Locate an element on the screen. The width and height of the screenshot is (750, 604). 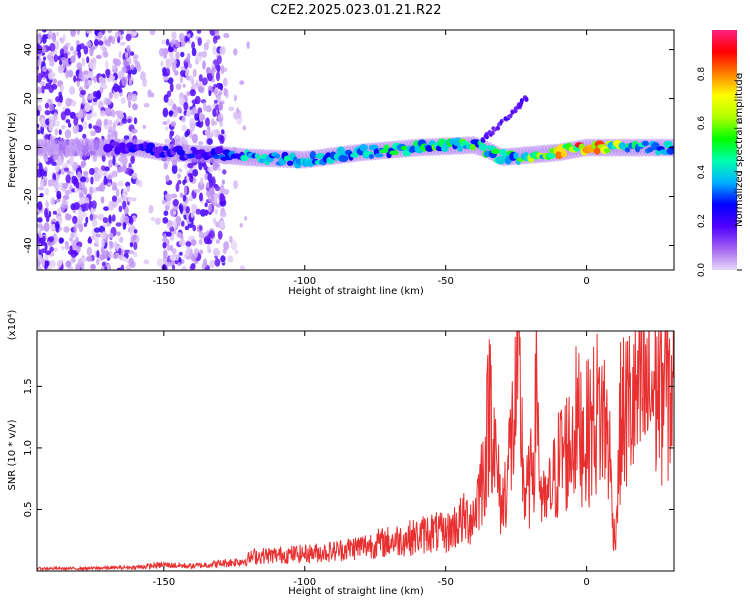
snr-x-tick-label: -50 is located at coordinates (446, 582).